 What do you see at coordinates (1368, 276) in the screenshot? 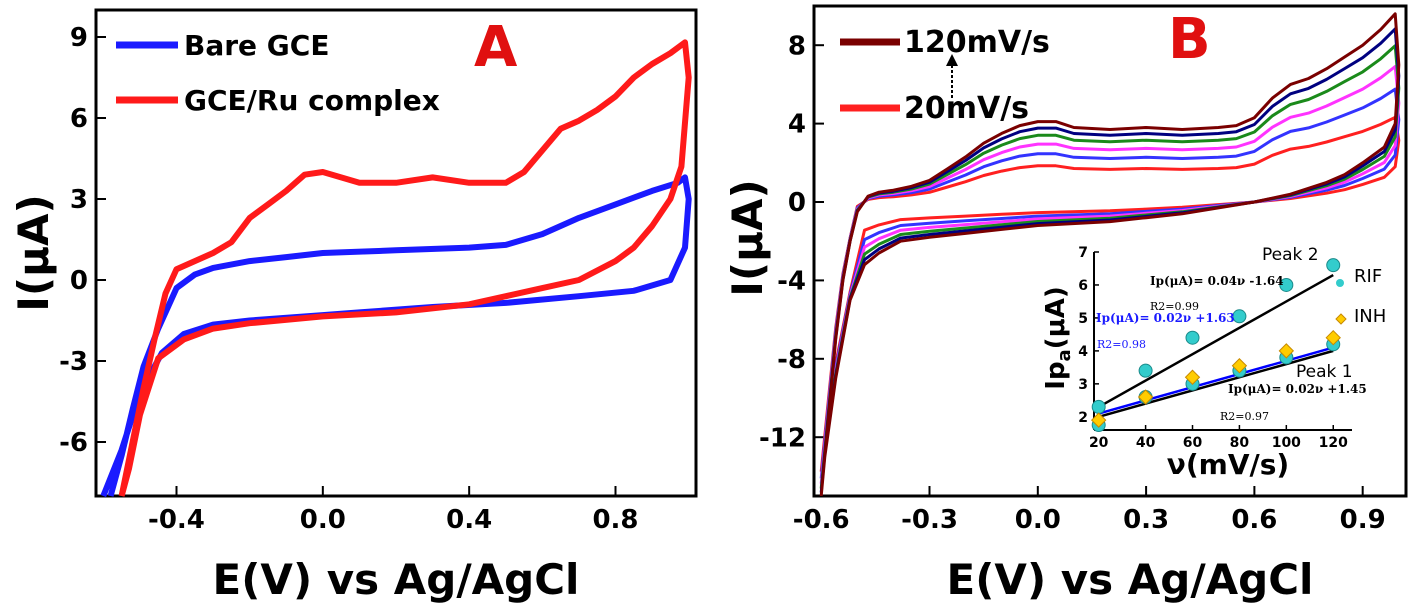
I see `inset-legend-rif: RIF` at bounding box center [1368, 276].